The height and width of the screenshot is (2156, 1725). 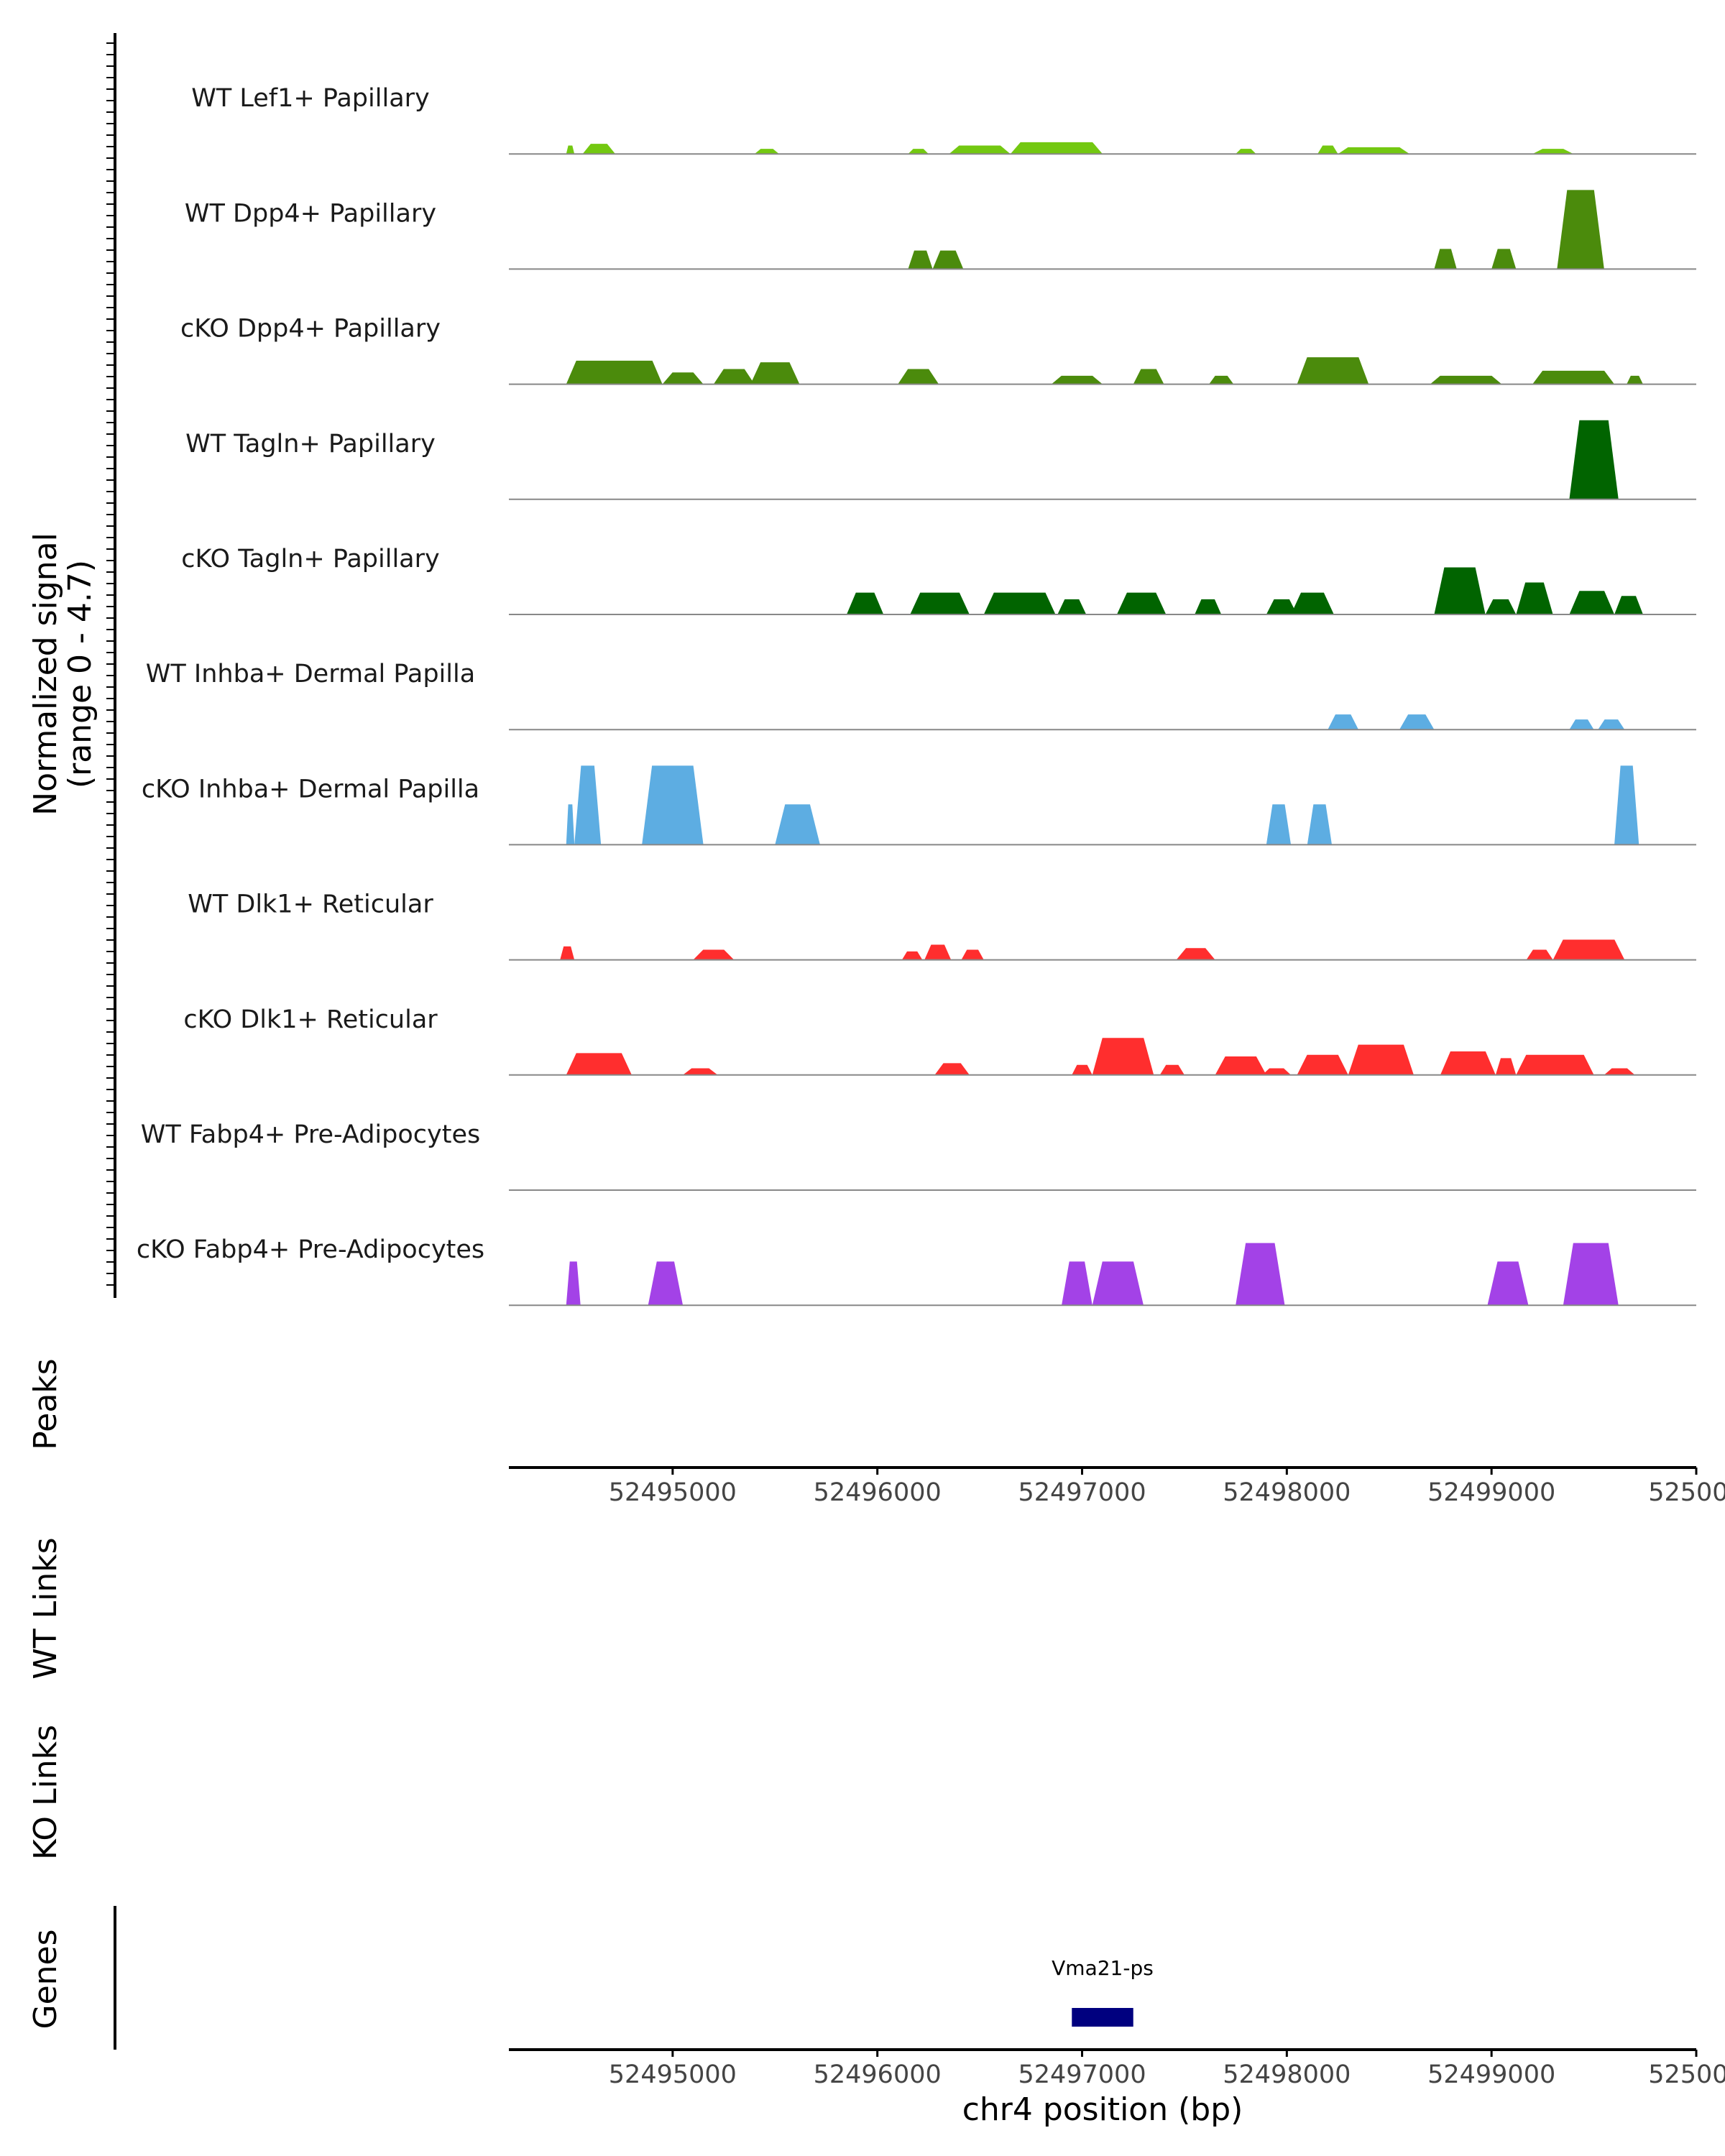 What do you see at coordinates (1102, 2109) in the screenshot?
I see `x-axis-title: chr4 position (bp)` at bounding box center [1102, 2109].